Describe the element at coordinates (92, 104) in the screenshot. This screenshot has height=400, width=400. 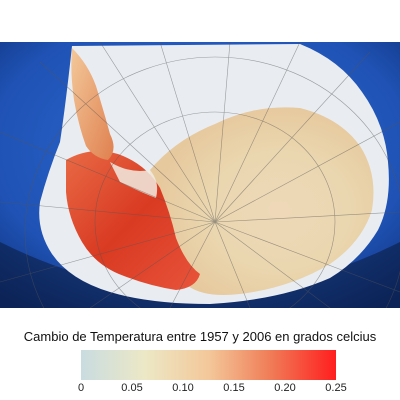
I see `antarctic-peninsula` at that location.